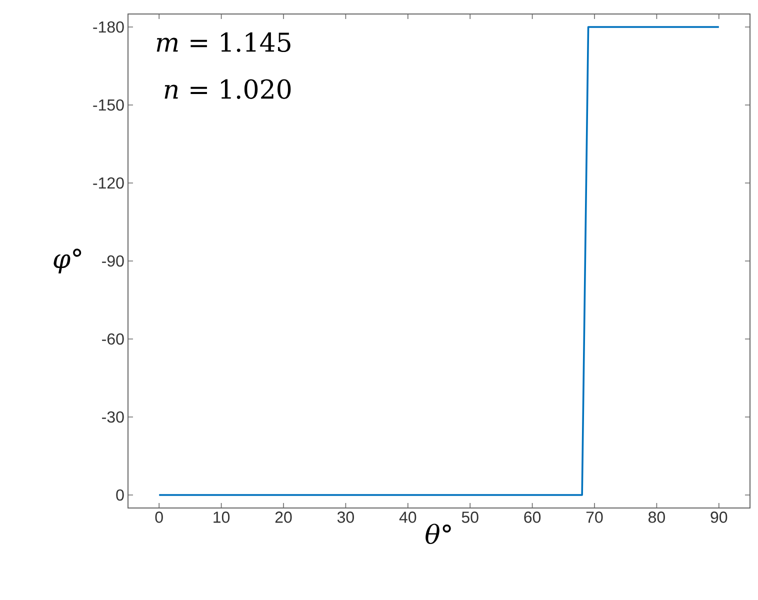  Describe the element at coordinates (407, 517) in the screenshot. I see `x-tick-label: 40` at that location.